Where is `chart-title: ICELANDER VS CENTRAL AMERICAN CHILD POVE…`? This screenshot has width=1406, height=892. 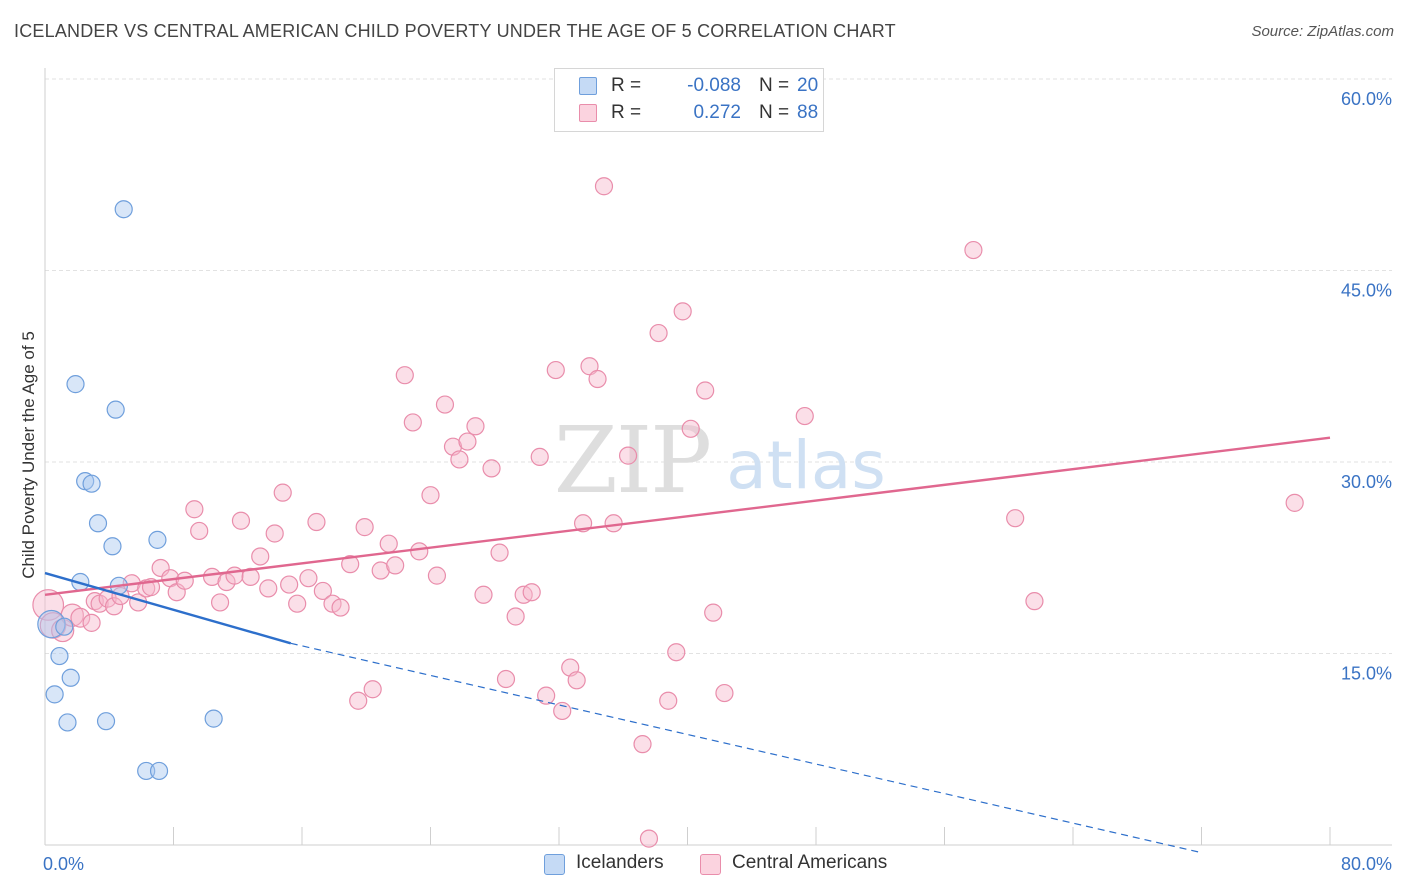
chart-title: ICELANDER VS CENTRAL AMERICAN CHILD POVE… is located at coordinates (455, 31).